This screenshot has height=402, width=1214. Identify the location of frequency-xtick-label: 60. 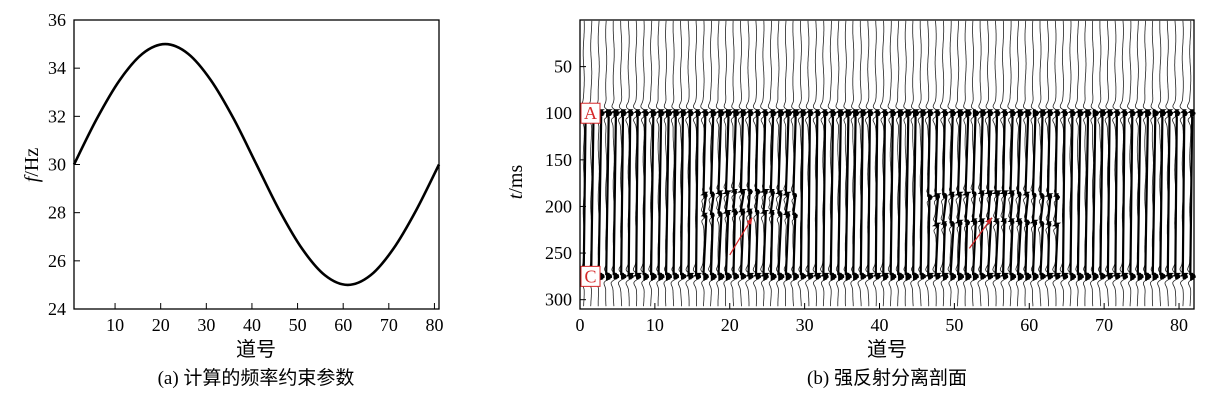
(343, 325).